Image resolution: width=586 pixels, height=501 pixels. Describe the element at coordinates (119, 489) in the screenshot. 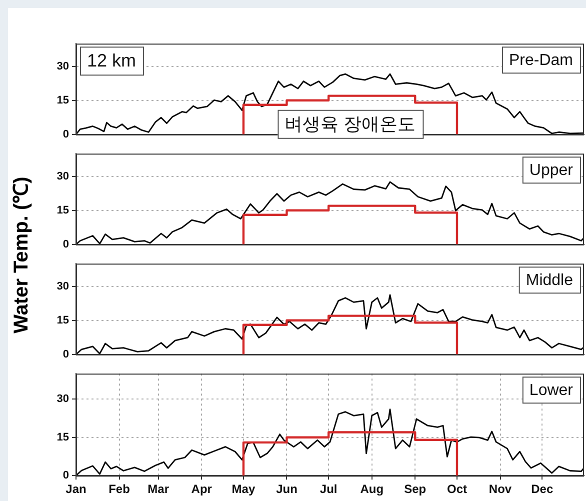

I see `x-tick-label: Feb` at that location.